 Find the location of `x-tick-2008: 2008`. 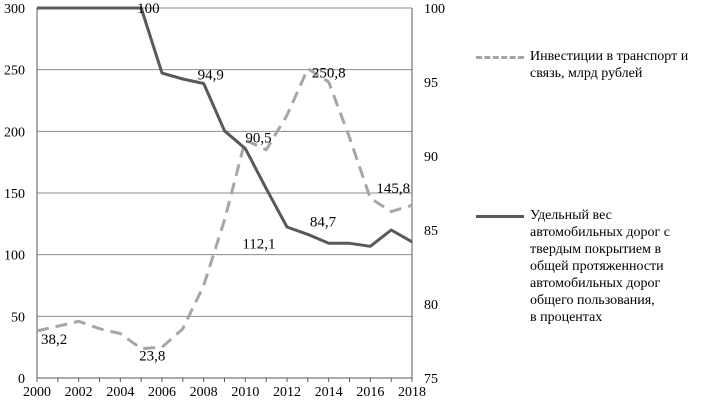

x-tick-2008: 2008 is located at coordinates (204, 392).